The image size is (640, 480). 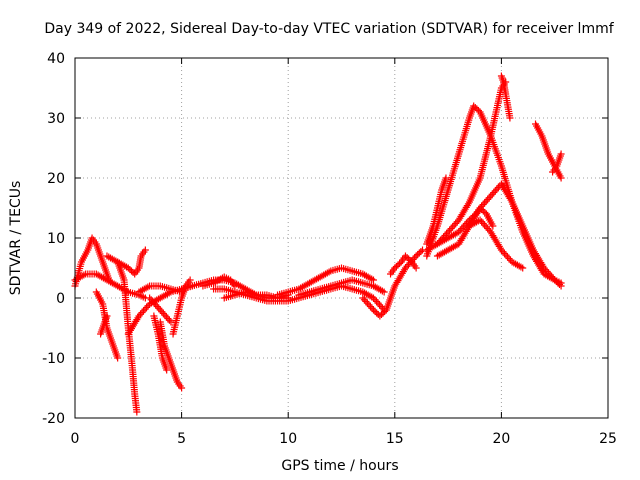 I want to click on x-axis-label: GPS time / hours, so click(x=339, y=466).